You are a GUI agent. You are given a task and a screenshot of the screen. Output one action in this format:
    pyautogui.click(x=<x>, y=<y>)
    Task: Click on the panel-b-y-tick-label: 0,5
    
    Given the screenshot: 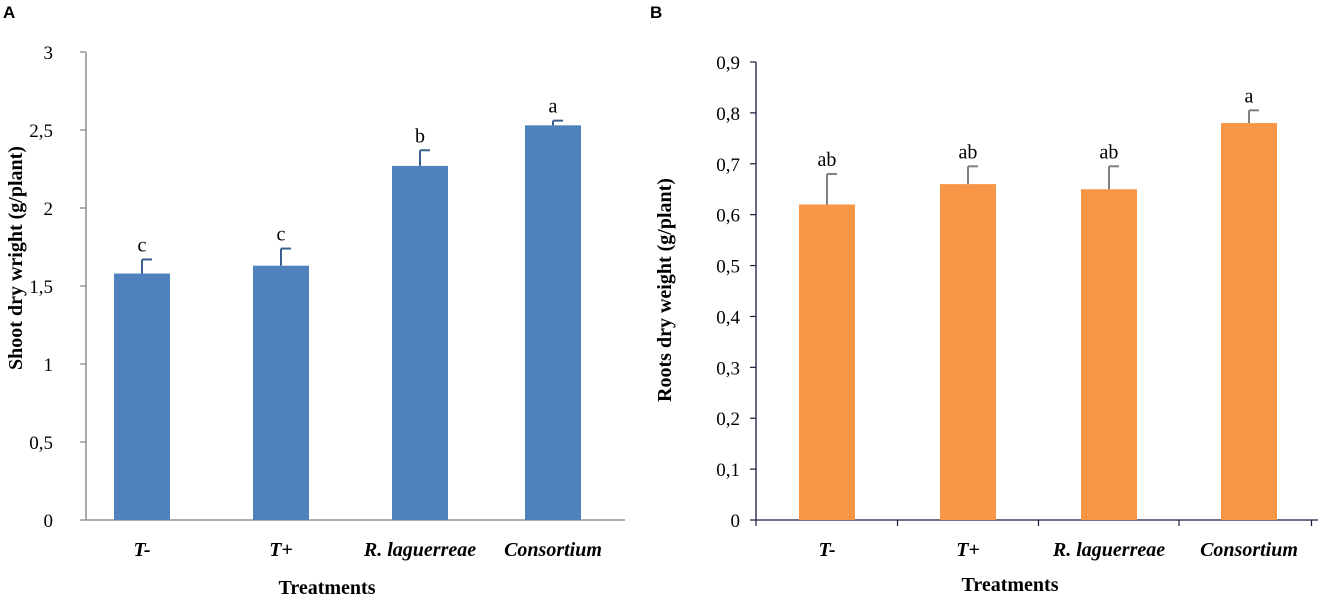 What is the action you would take?
    pyautogui.click(x=728, y=267)
    